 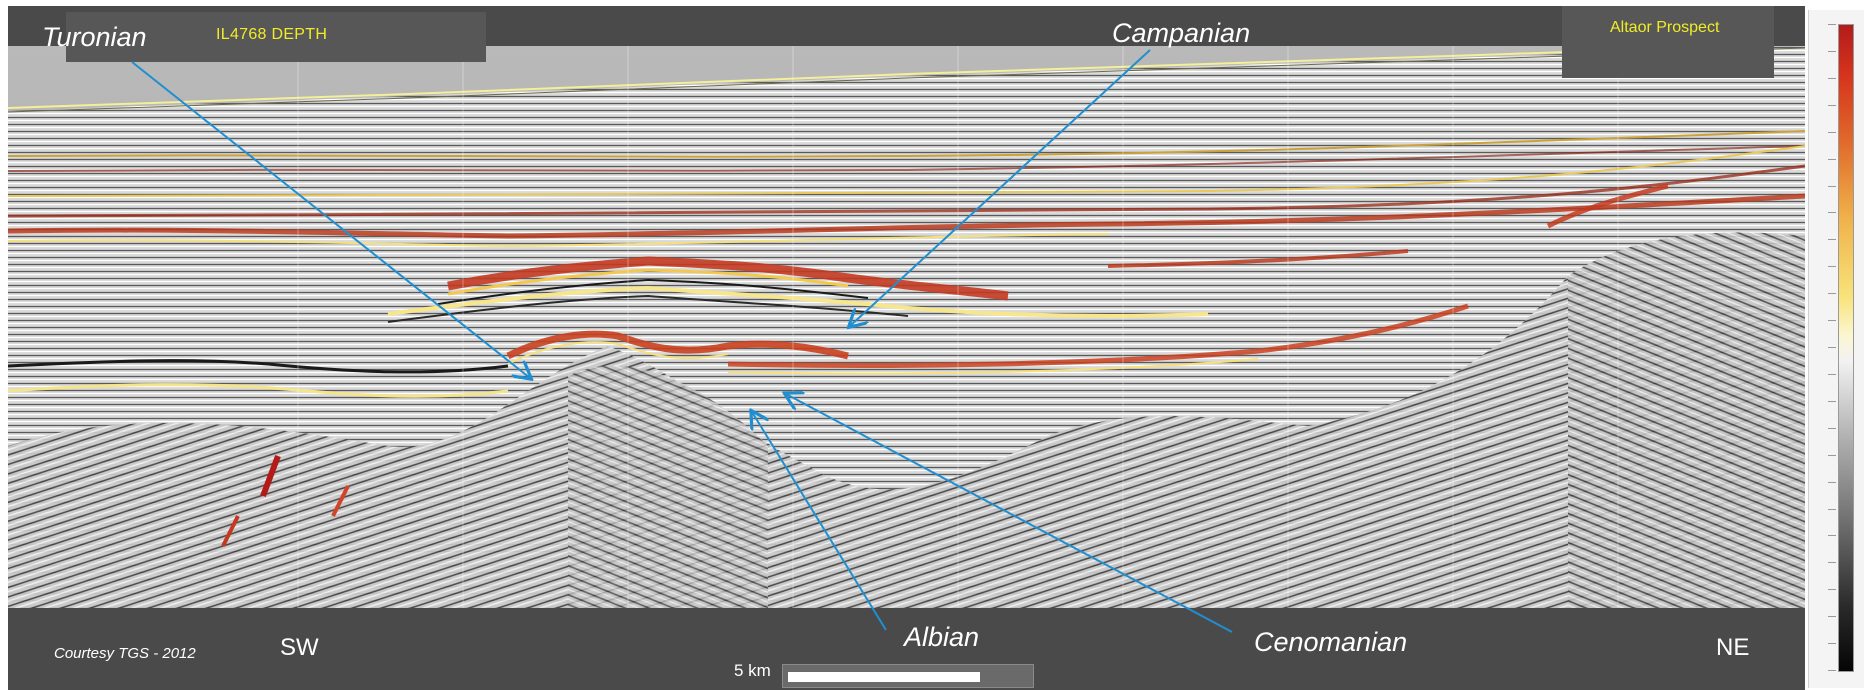 I want to click on colorbar-panel, so click(x=1836, y=349).